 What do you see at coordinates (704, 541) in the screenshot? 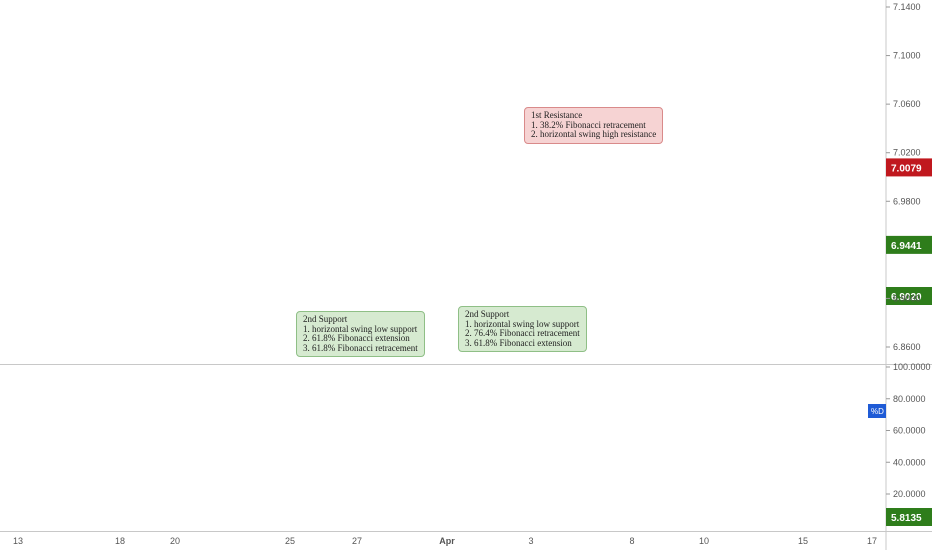
I see `time-tick-label: 10` at bounding box center [704, 541].